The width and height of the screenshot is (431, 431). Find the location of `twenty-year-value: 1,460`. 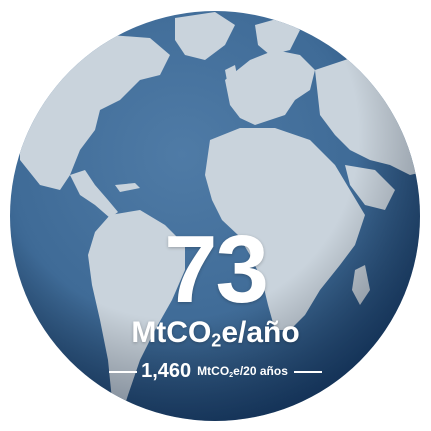

twenty-year-value: 1,460 is located at coordinates (166, 371).